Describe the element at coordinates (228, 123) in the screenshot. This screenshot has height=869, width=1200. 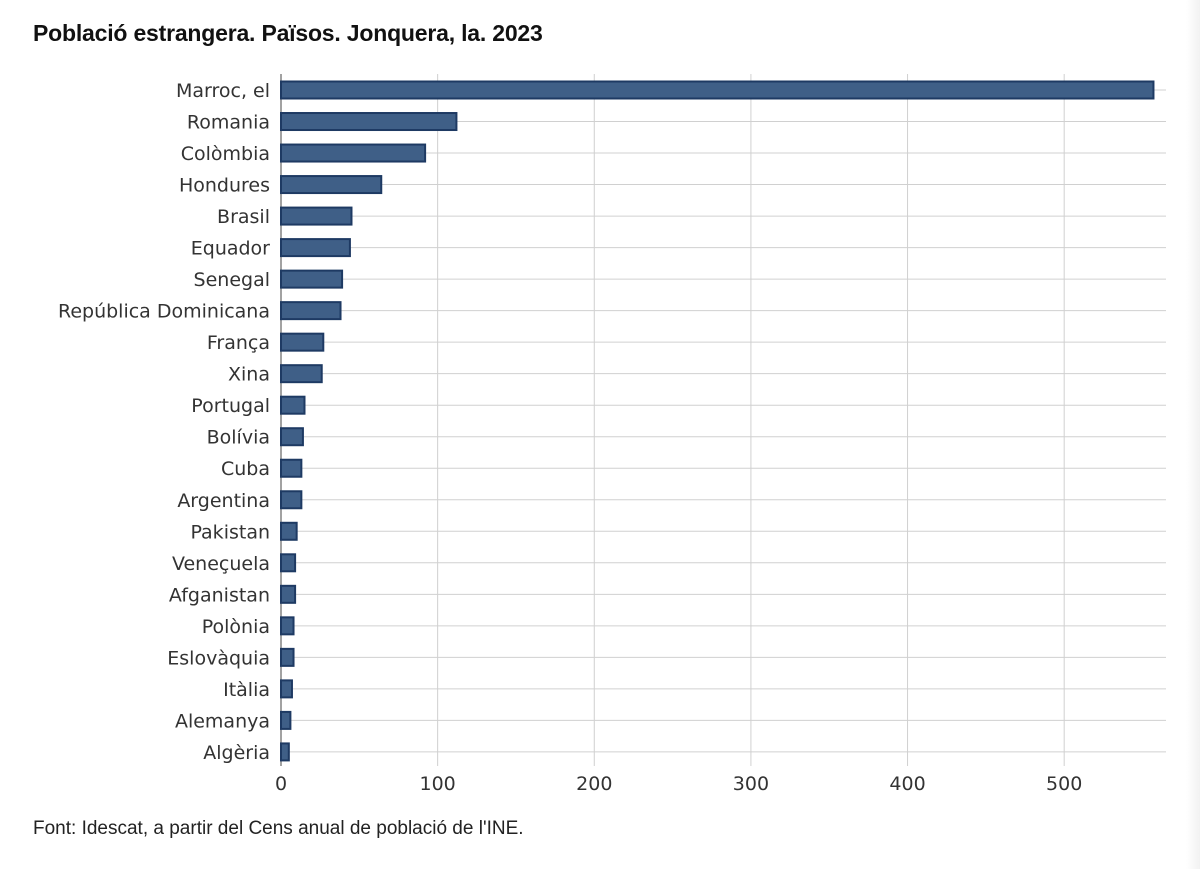
I see `category-label: Romania` at that location.